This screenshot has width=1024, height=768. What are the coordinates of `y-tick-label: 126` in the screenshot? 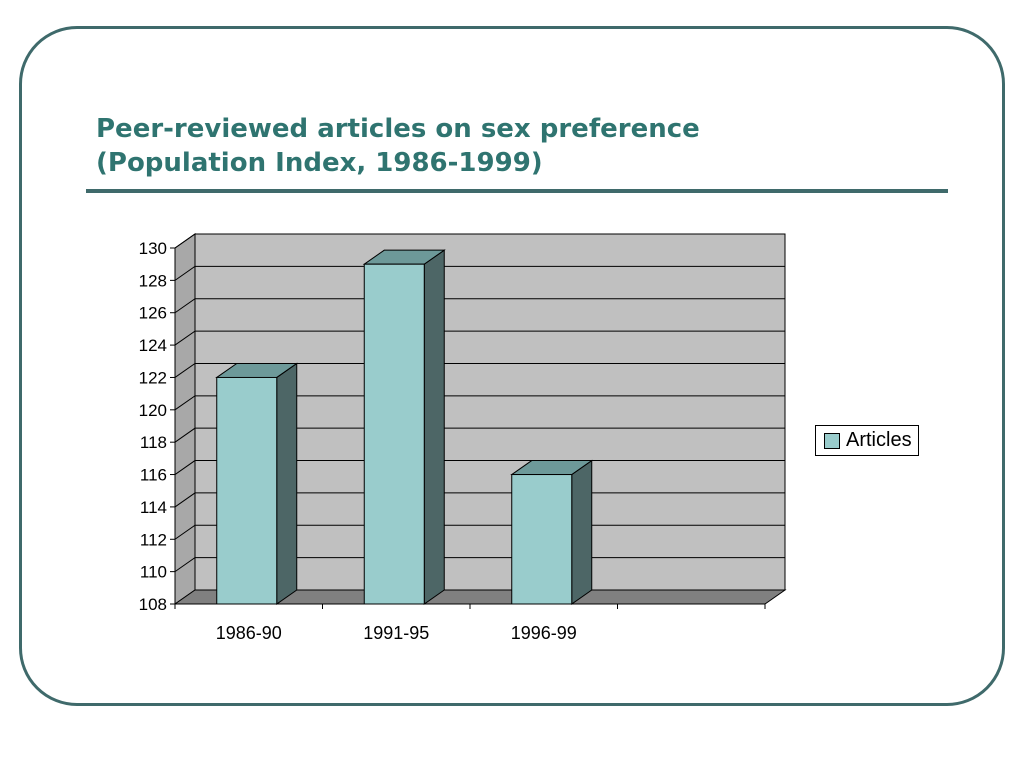 It's located at (153, 313).